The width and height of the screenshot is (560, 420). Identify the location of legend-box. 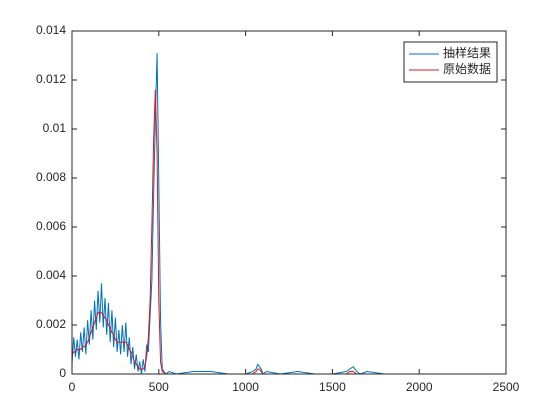
(450, 62).